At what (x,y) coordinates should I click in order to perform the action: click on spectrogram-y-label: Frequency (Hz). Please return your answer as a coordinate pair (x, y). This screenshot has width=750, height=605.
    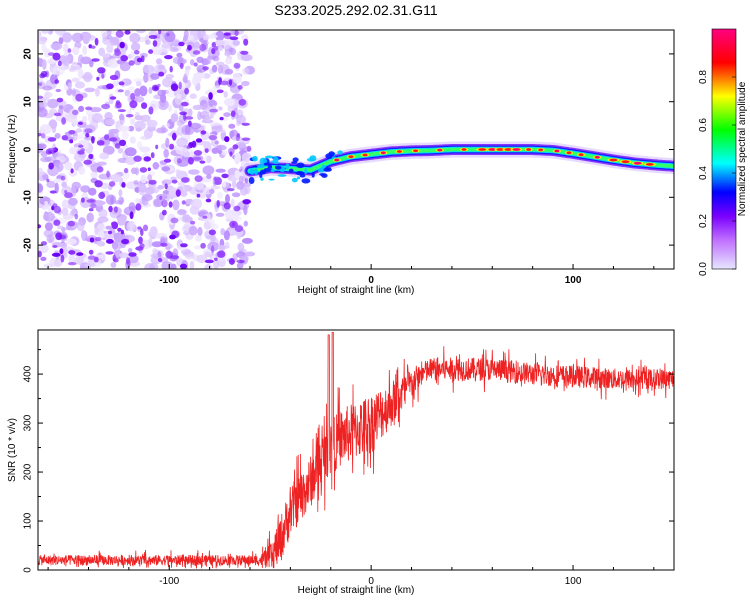
    Looking at the image, I should click on (12, 149).